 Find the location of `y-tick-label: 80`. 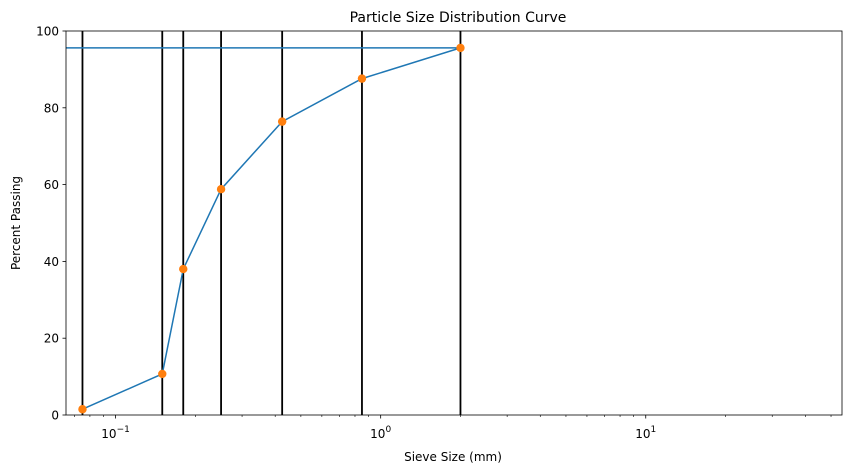

y-tick-label: 80 is located at coordinates (51, 108).